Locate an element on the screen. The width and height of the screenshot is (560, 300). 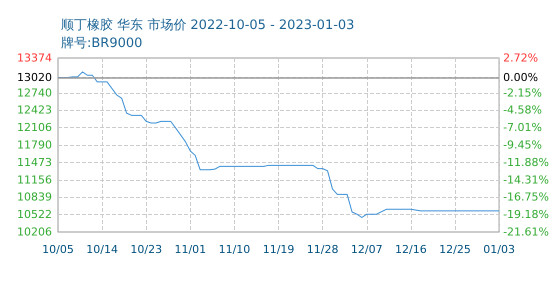
y-tick-label: 12740 is located at coordinates (34, 93).